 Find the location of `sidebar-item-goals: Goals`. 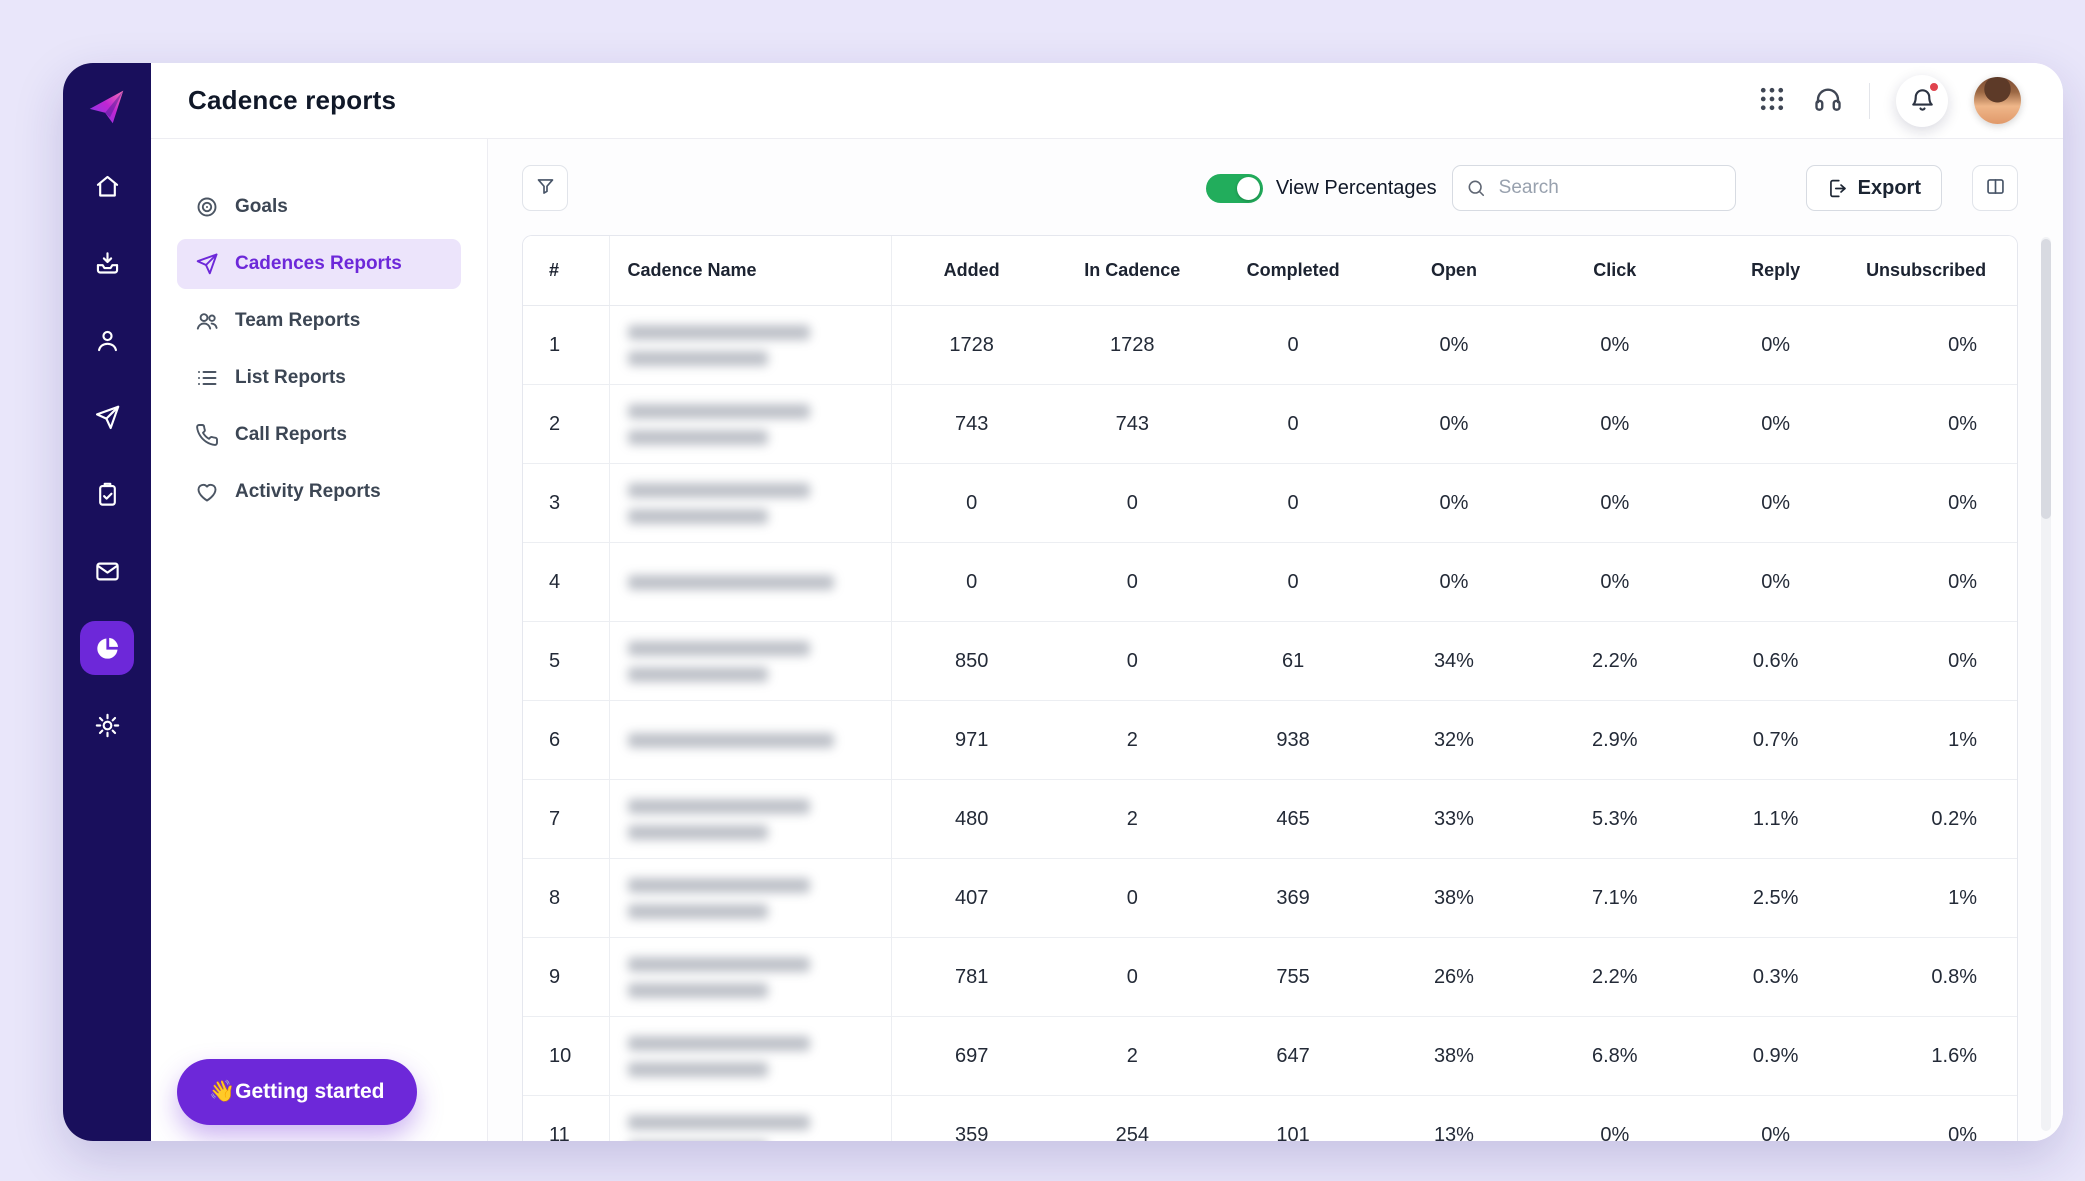

sidebar-item-goals: Goals is located at coordinates (319, 207).